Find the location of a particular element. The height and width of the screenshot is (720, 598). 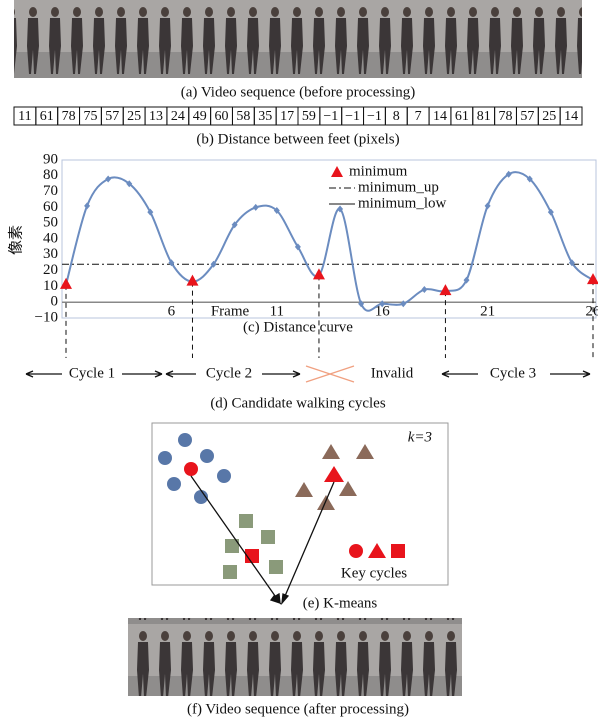

x-tick-label: 16 is located at coordinates (383, 311).